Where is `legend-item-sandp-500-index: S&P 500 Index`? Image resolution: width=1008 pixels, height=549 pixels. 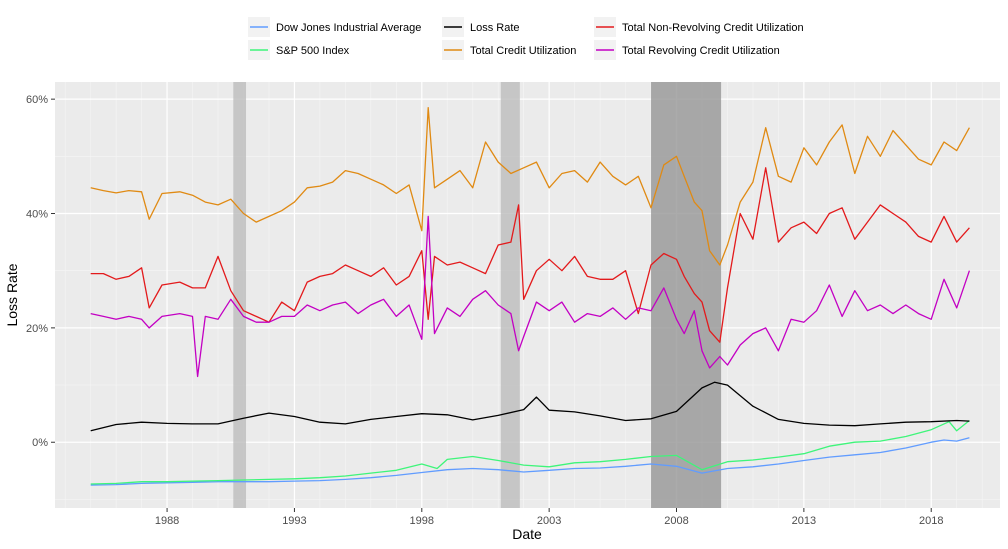
legend-item-sandp-500-index: S&P 500 Index is located at coordinates (299, 50).